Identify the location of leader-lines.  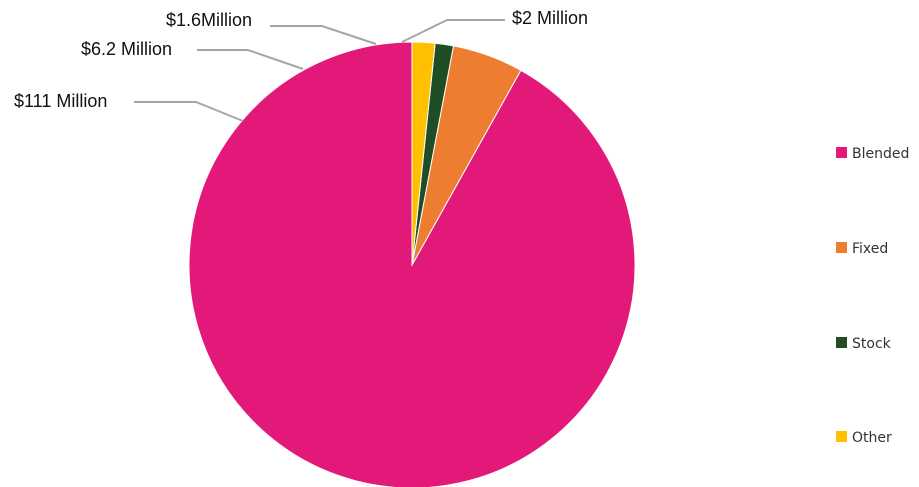
(319, 70).